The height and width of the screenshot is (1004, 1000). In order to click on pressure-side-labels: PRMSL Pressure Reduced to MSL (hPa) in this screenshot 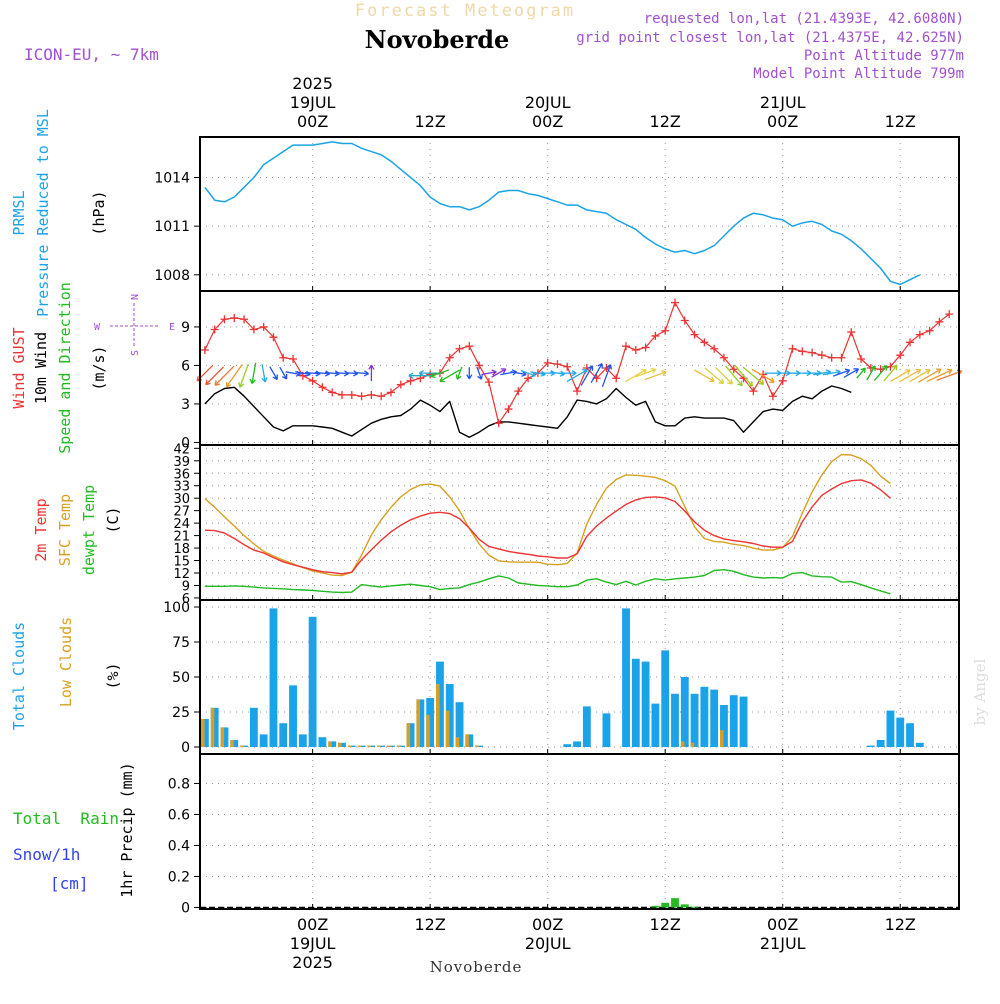, I will do `click(59, 213)`.